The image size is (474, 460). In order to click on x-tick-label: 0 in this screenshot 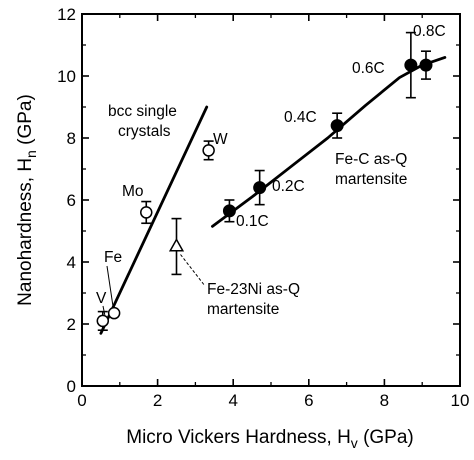, I will do `click(81, 400)`.